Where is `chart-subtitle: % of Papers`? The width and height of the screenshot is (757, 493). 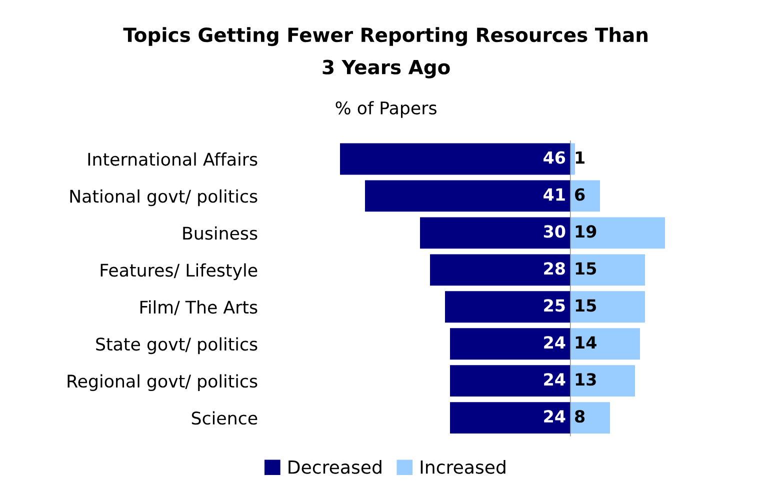 chart-subtitle: % of Papers is located at coordinates (386, 109).